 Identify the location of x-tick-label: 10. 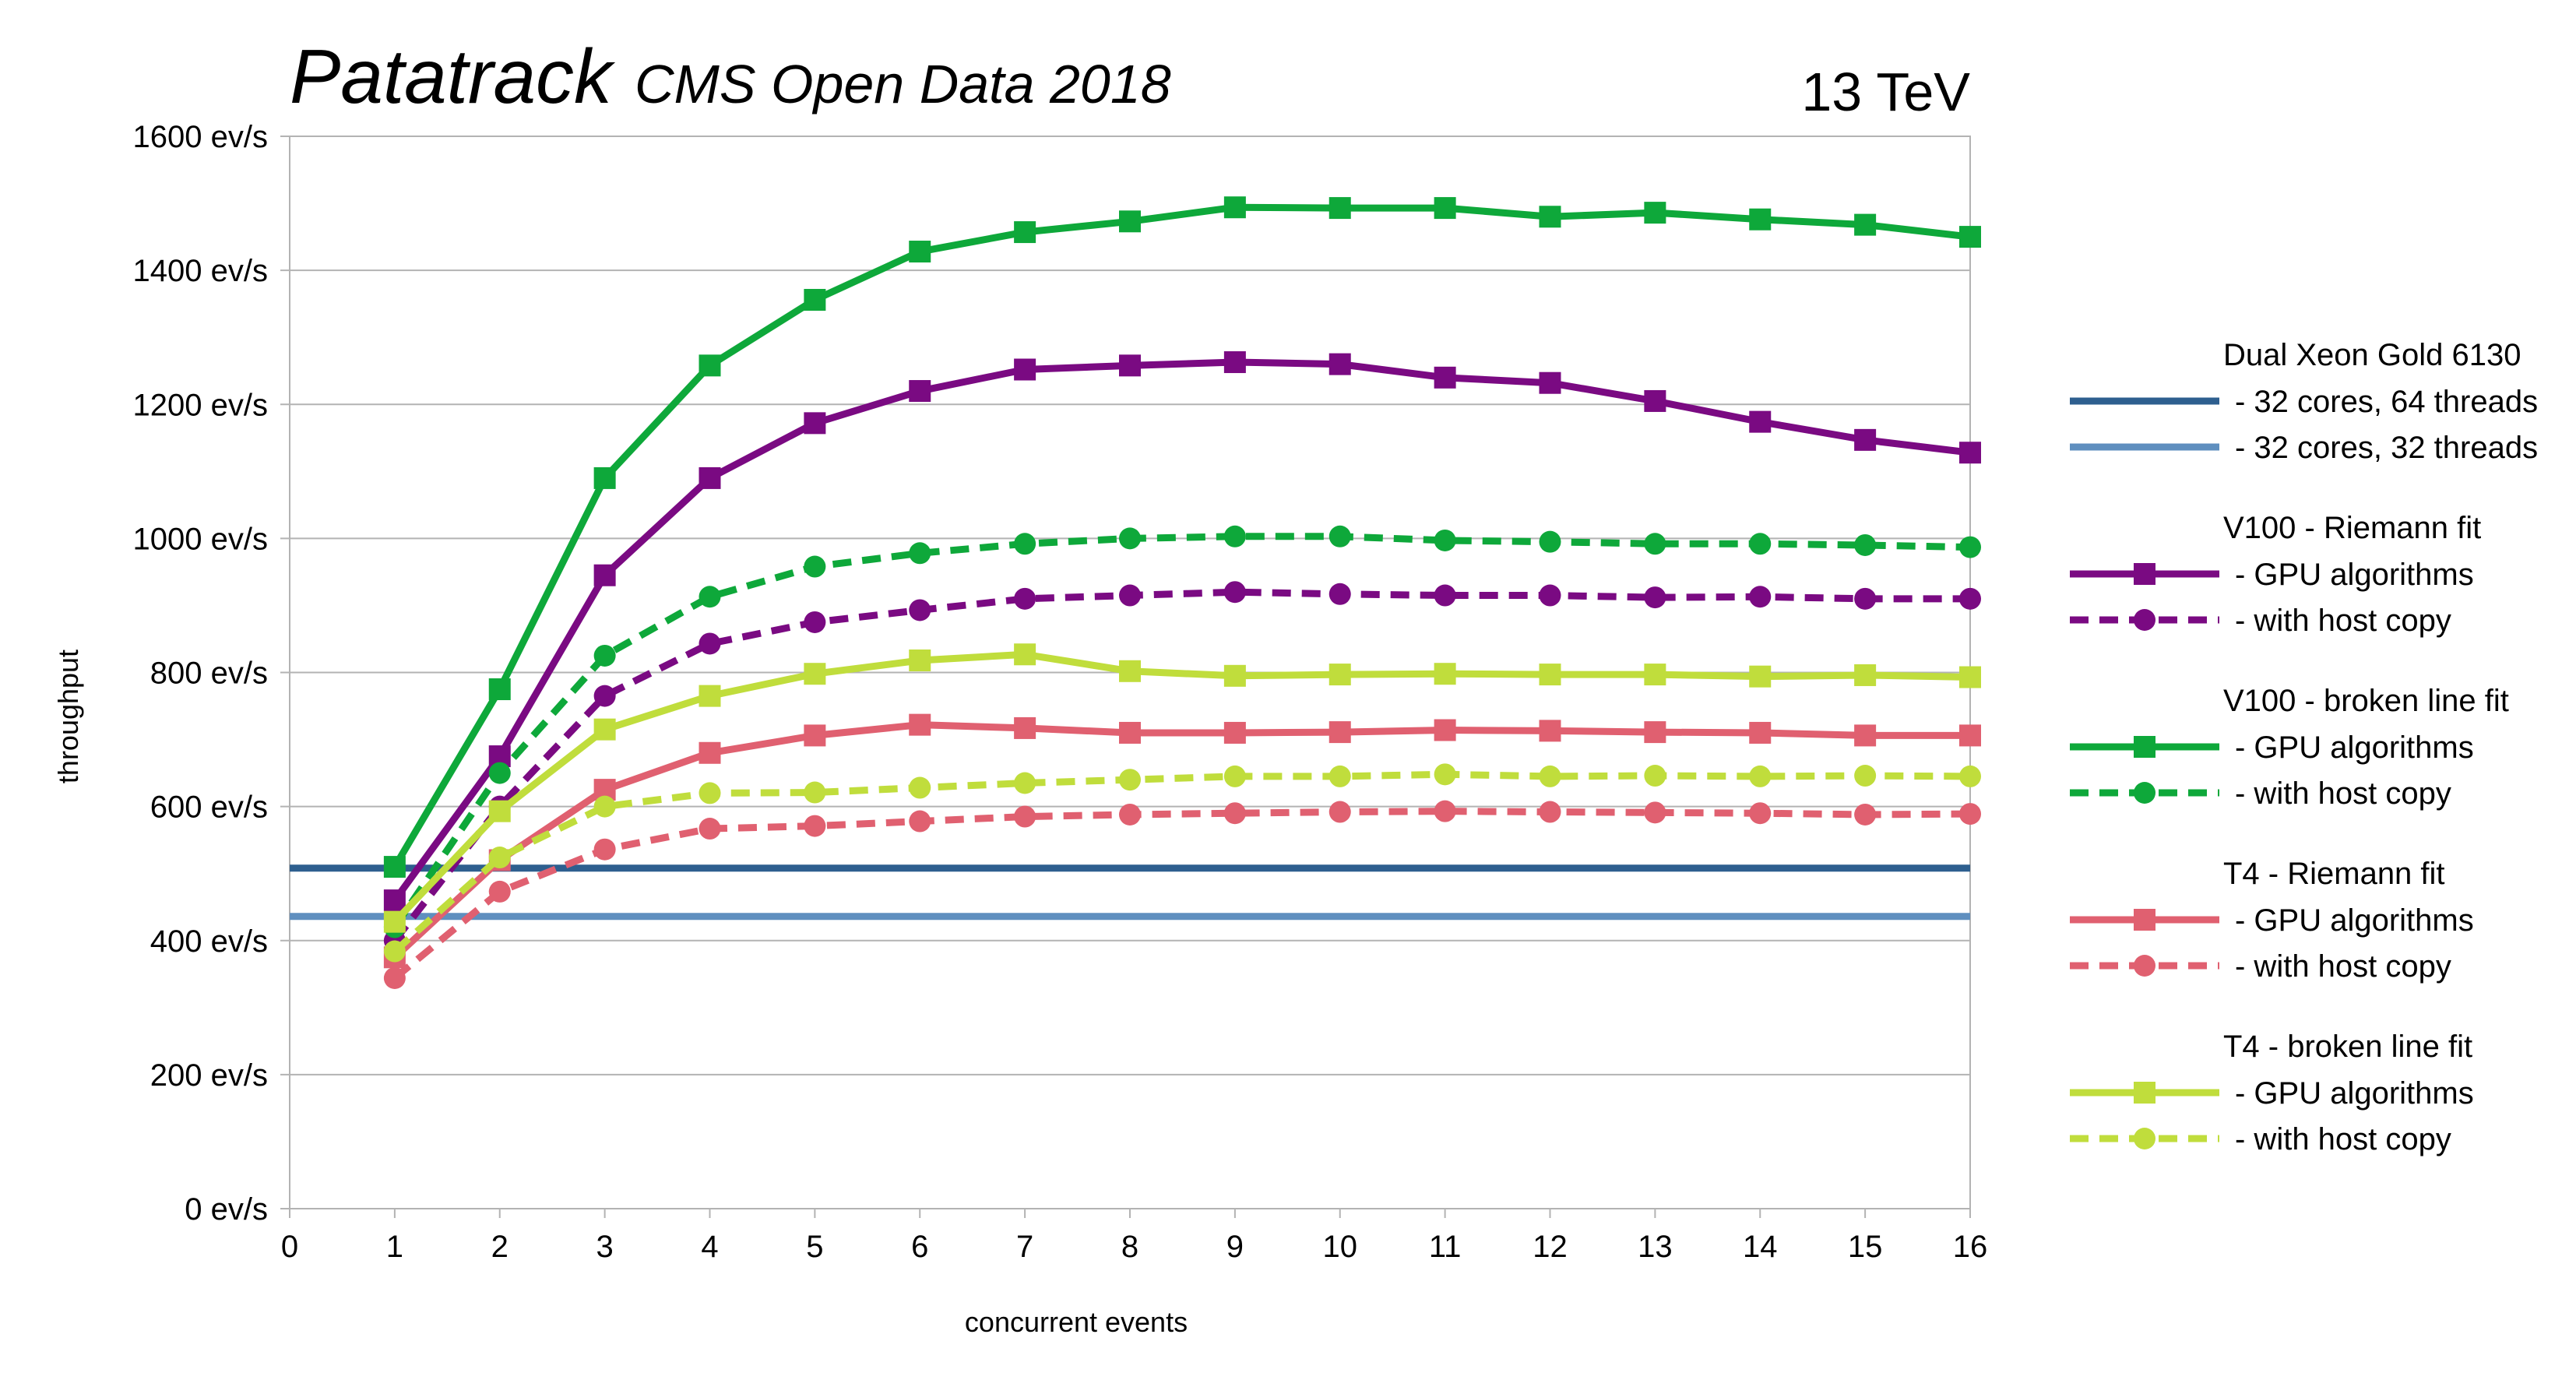
(1340, 1247).